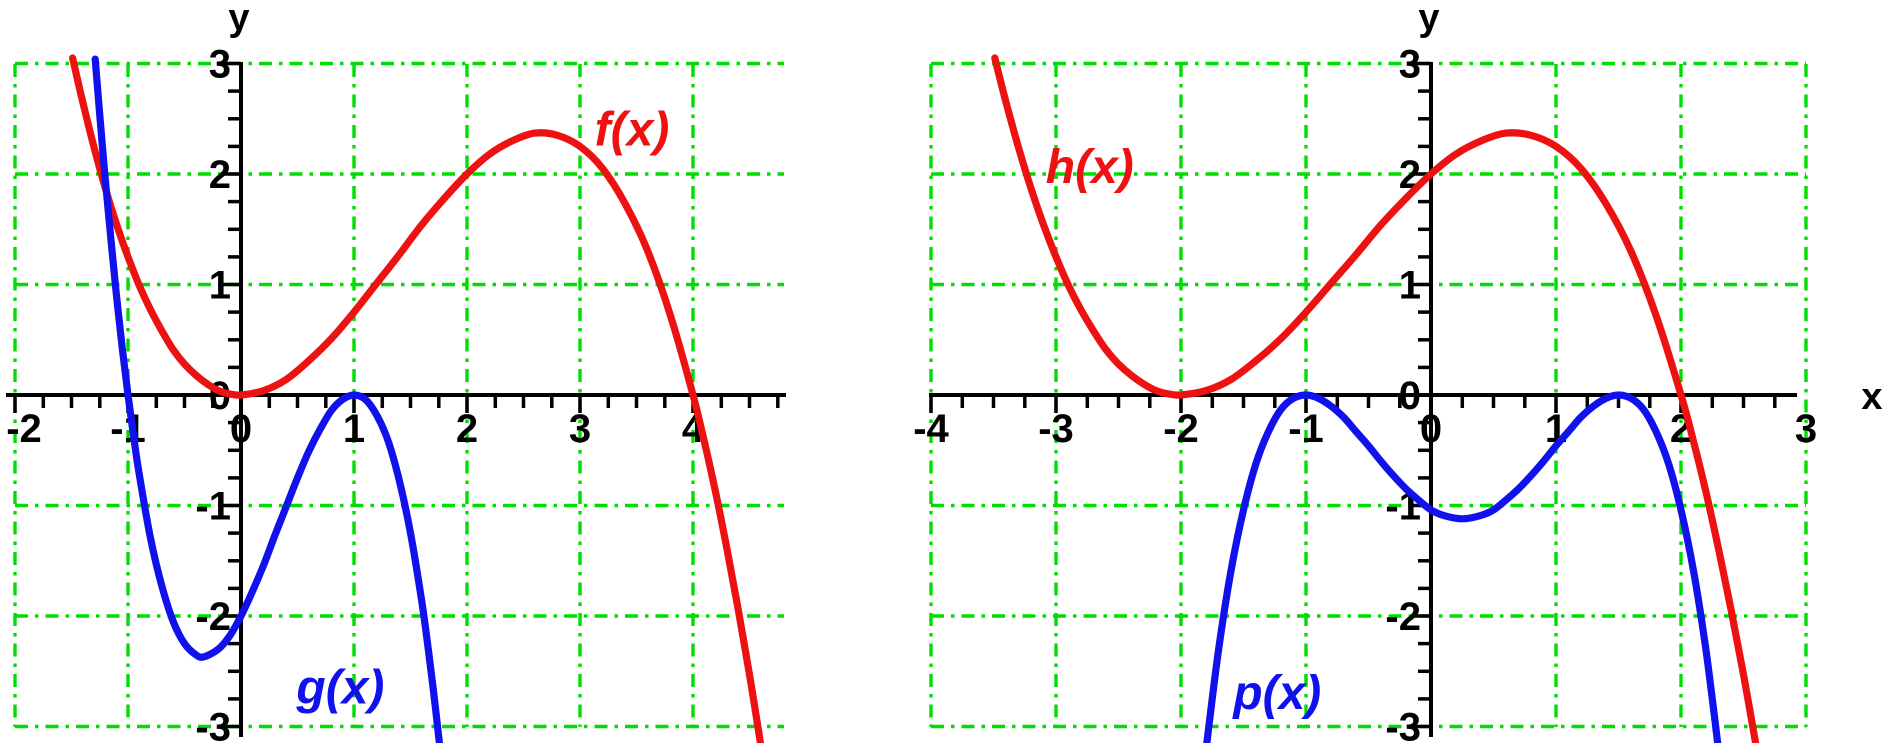 This screenshot has height=743, width=1885. I want to click on x-tick-label: 2, so click(467, 429).